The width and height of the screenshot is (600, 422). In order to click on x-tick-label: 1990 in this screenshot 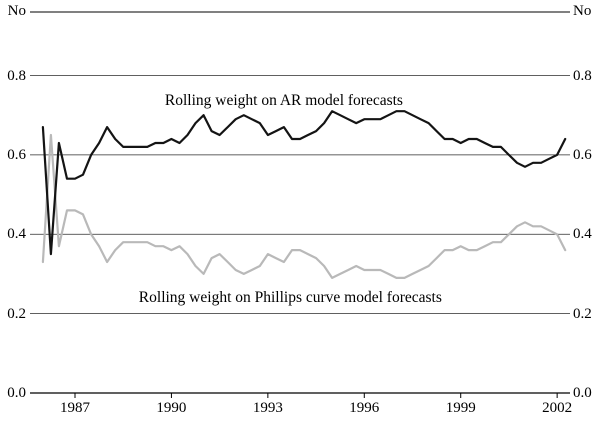, I will do `click(171, 408)`.